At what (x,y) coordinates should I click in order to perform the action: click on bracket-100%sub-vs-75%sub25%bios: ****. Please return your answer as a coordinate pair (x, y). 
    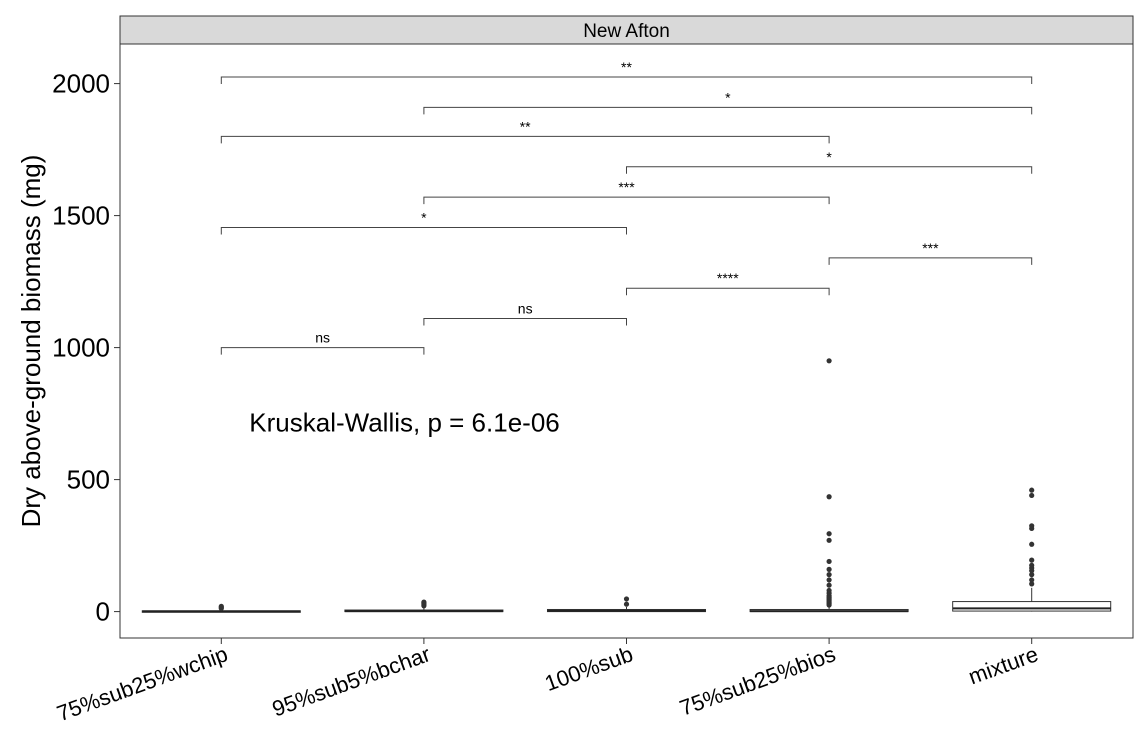
    Looking at the image, I should click on (728, 283).